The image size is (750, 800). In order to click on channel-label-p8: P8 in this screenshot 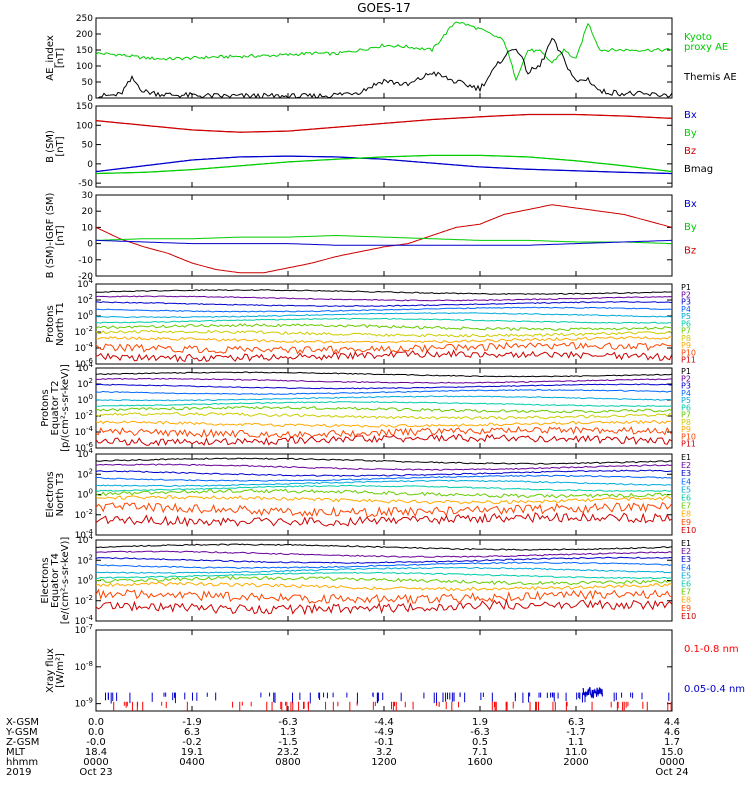, I will do `click(686, 422)`.